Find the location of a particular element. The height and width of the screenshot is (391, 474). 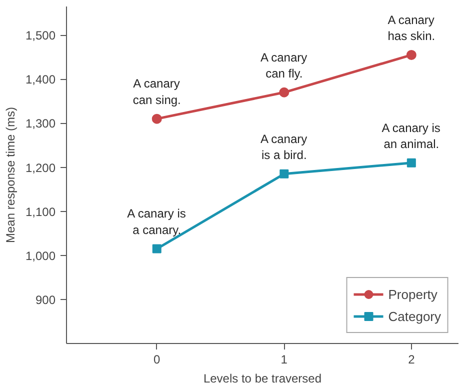

y-tick-label: 1,100 is located at coordinates (40, 211).